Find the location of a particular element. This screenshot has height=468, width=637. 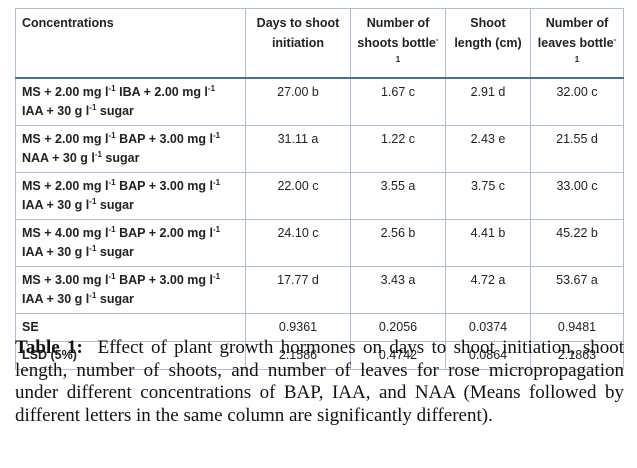

row-label: LSD (5%) is located at coordinates (130, 355).